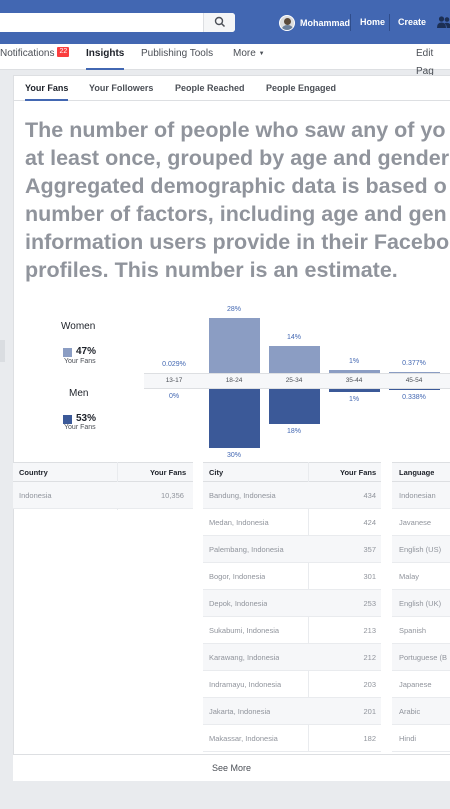 This screenshot has height=809, width=450. Describe the element at coordinates (240, 711) in the screenshot. I see `city-name: Jakarta, Indonesia` at that location.